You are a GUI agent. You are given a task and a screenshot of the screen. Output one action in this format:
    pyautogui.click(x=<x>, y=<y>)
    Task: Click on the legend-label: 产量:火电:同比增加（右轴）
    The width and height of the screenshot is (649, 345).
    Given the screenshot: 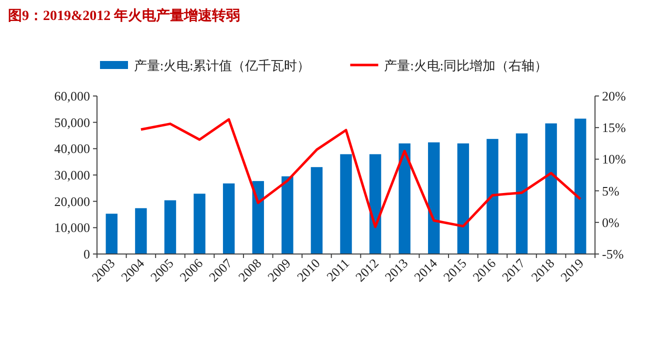 What is the action you would take?
    pyautogui.click(x=466, y=65)
    